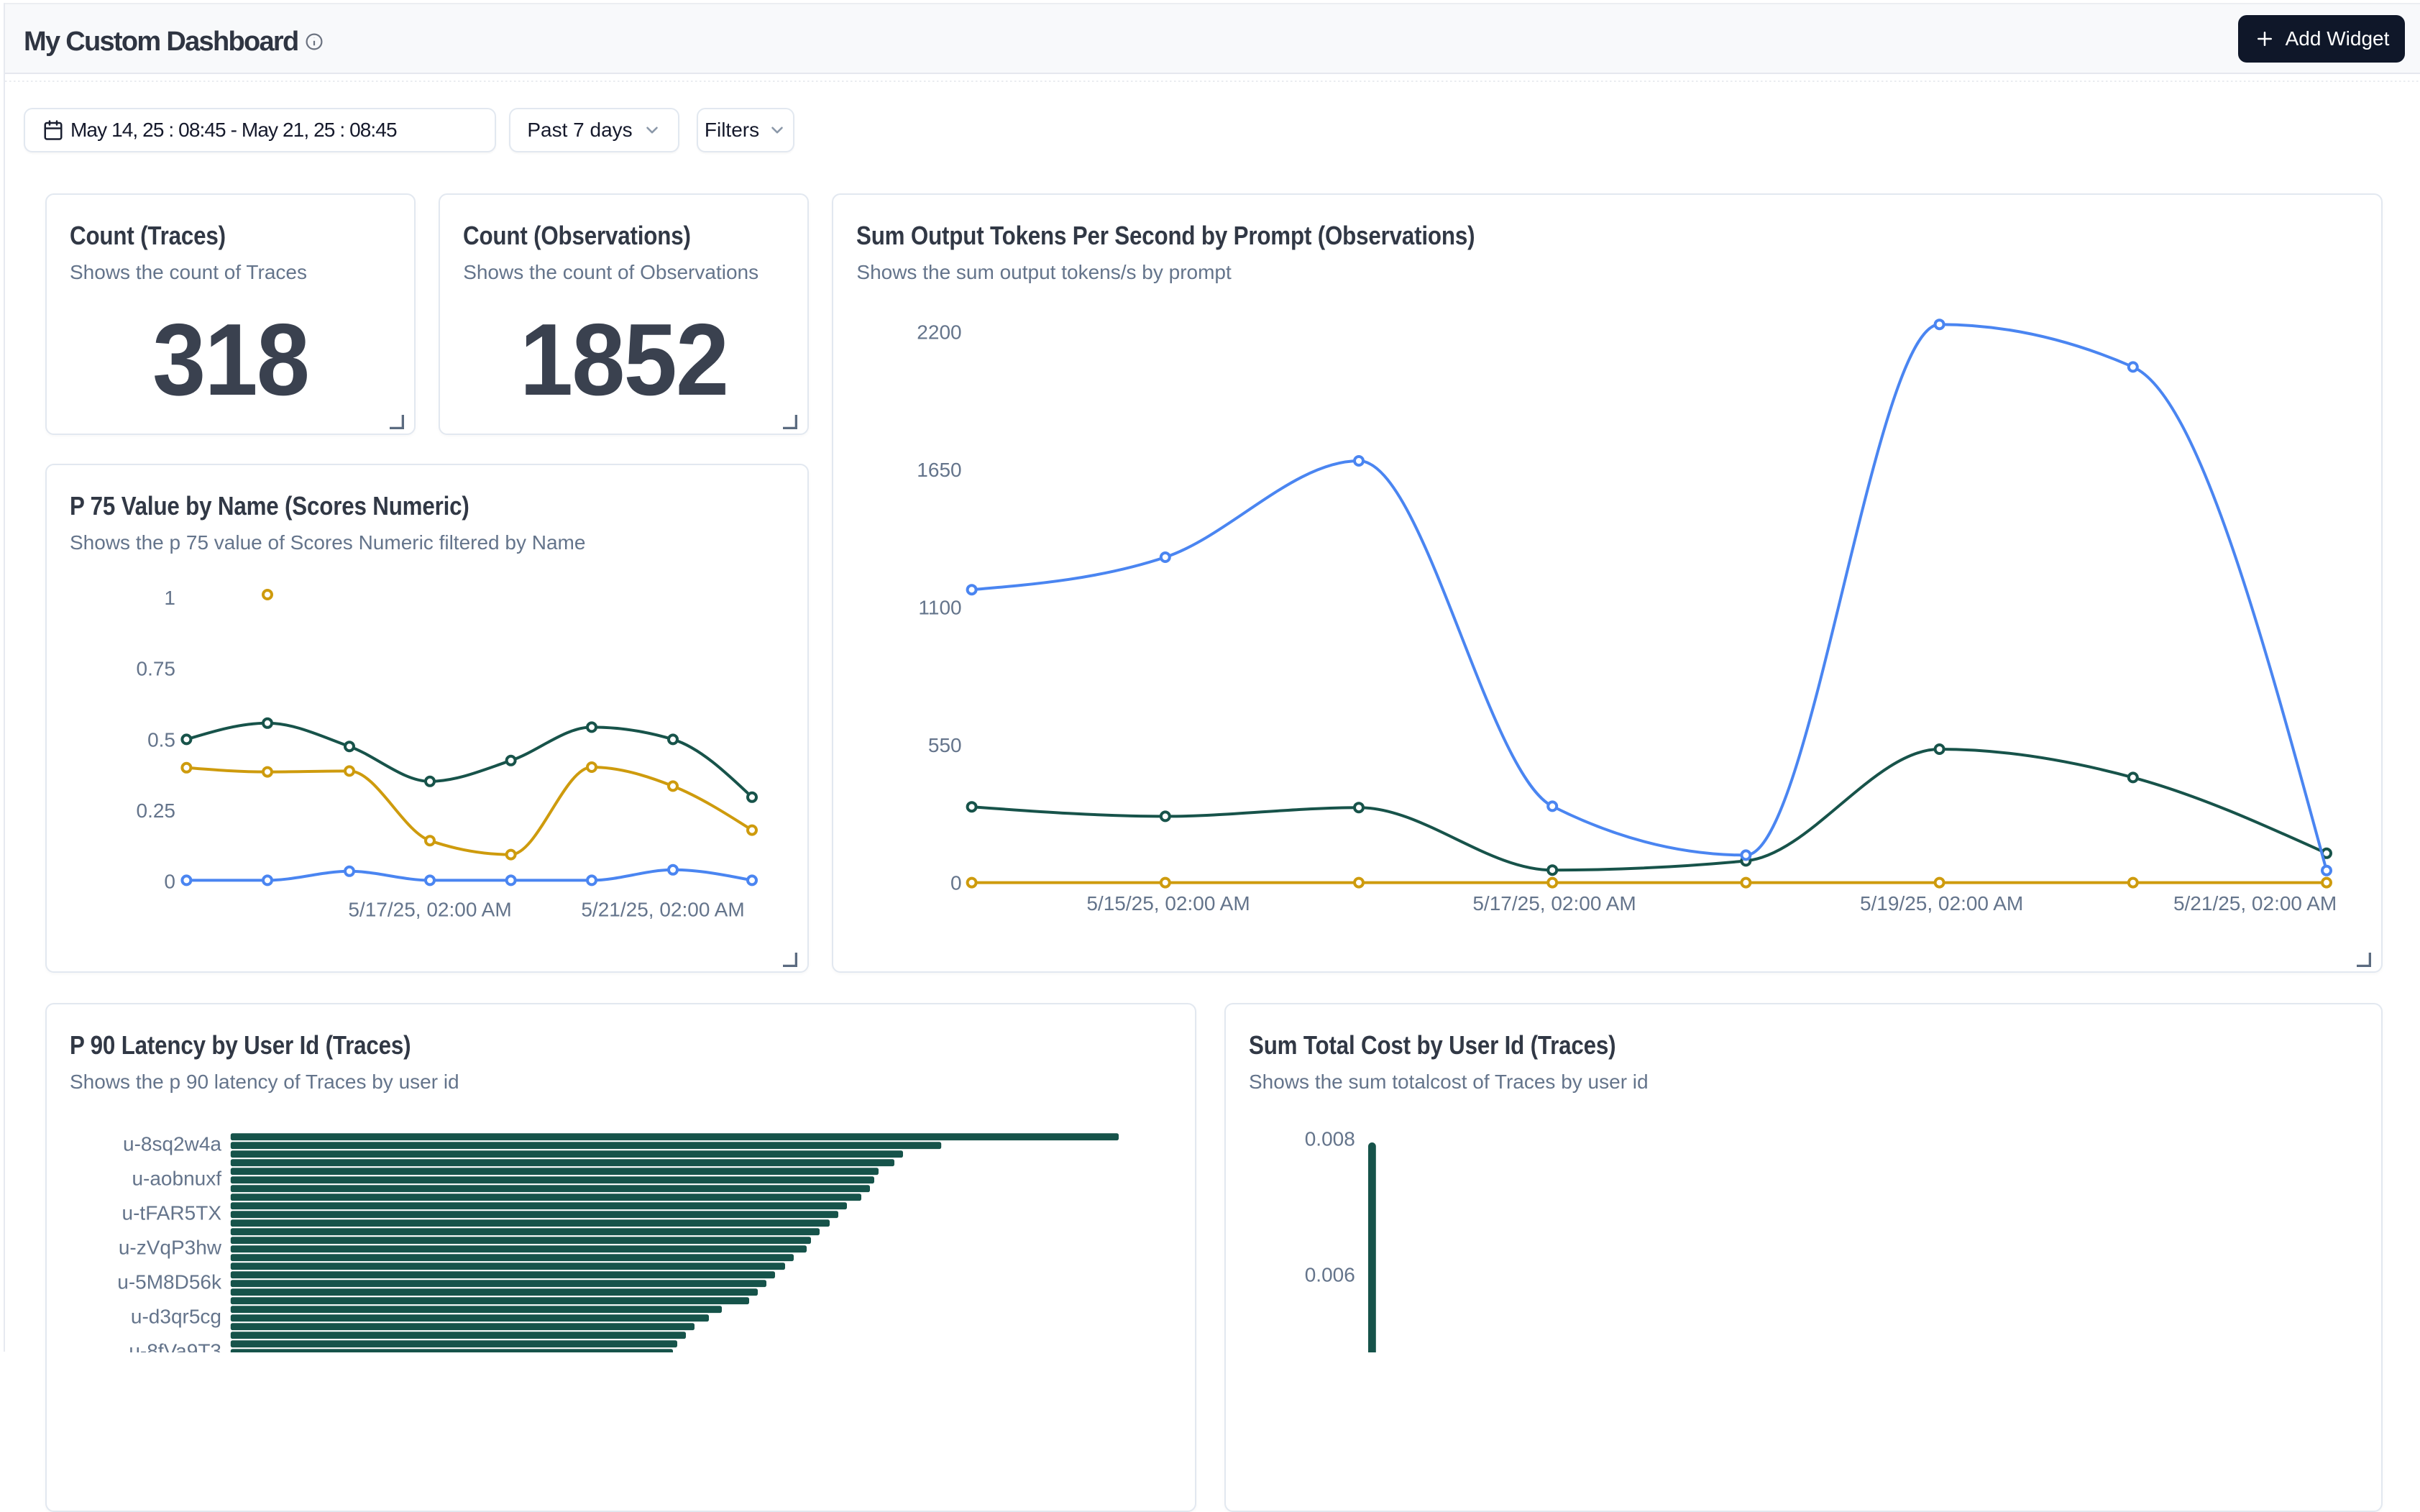 This screenshot has height=1512, width=2420. I want to click on svg-text: 5/19/25, 02:00 AM, so click(1941, 903).